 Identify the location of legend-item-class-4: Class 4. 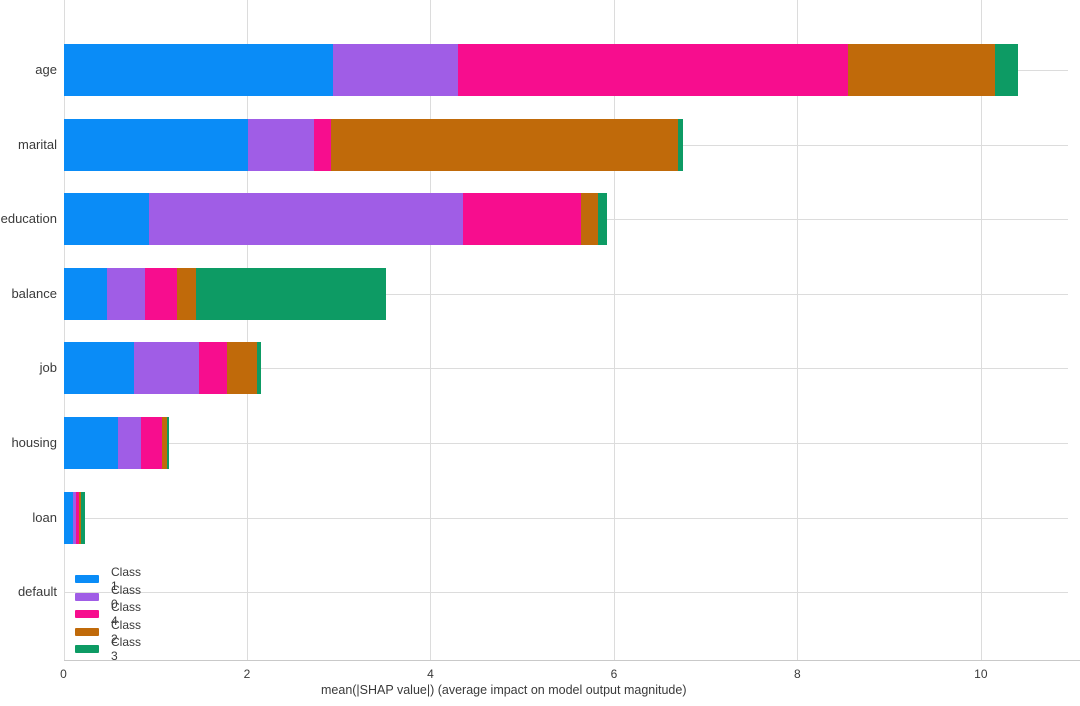
(108, 614).